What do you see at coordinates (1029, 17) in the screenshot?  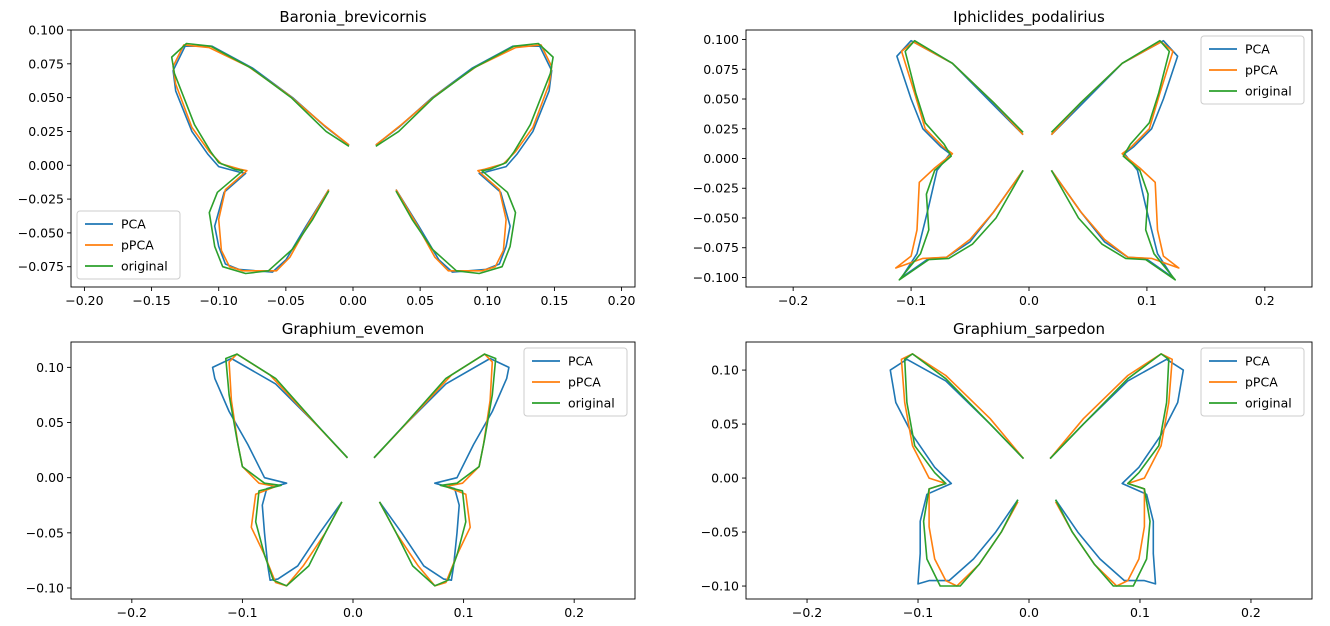 I see `subplot-title: Iphiclides_podalirius` at bounding box center [1029, 17].